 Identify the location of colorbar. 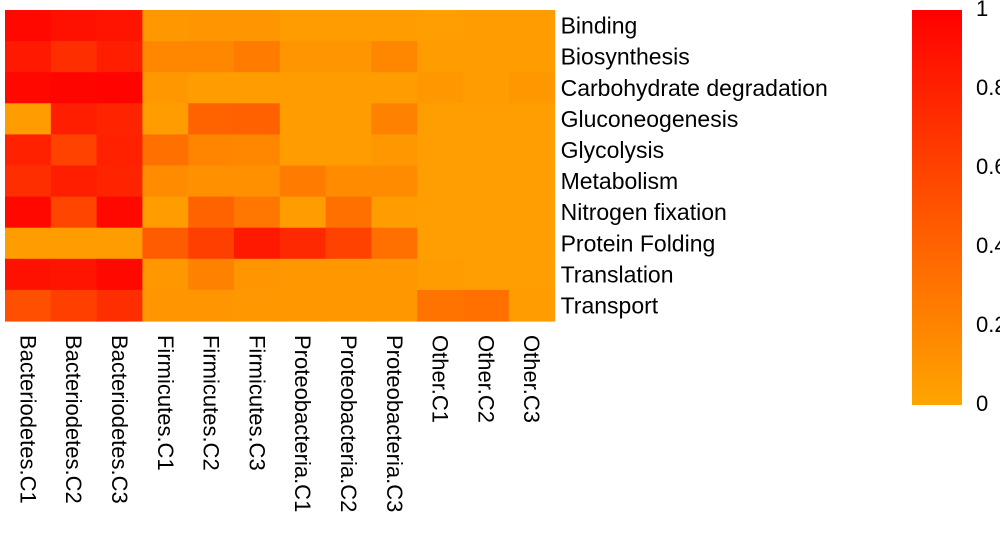
(937, 207).